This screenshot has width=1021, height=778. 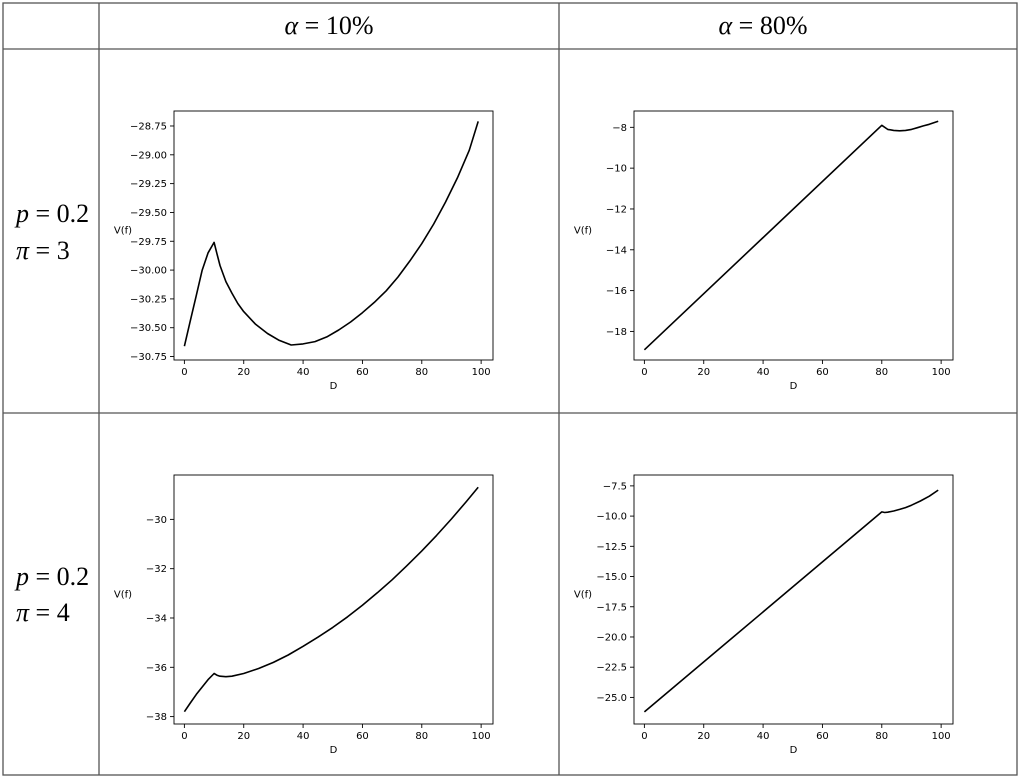 What do you see at coordinates (148, 271) in the screenshot?
I see `y-tick-label: −30.00` at bounding box center [148, 271].